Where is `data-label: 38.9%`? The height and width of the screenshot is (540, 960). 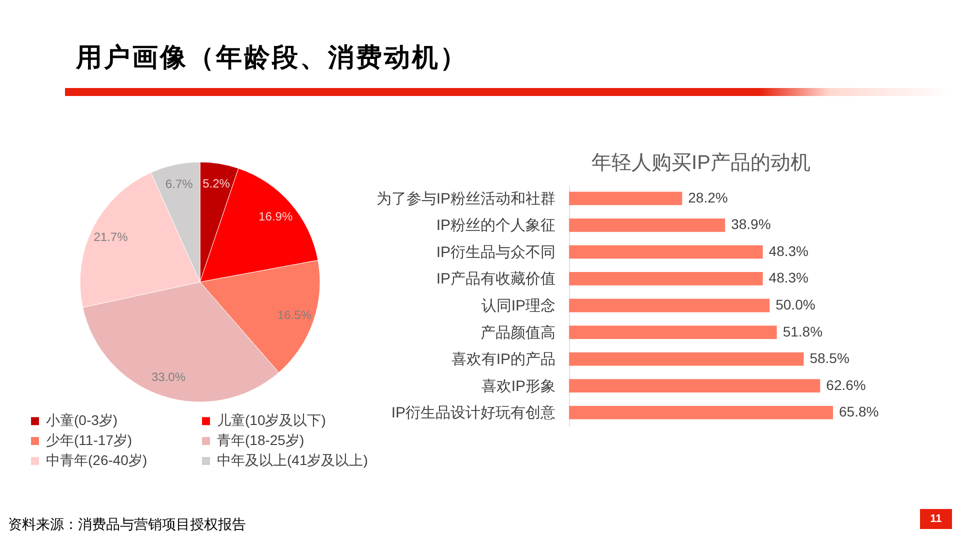
data-label: 38.9% is located at coordinates (751, 224).